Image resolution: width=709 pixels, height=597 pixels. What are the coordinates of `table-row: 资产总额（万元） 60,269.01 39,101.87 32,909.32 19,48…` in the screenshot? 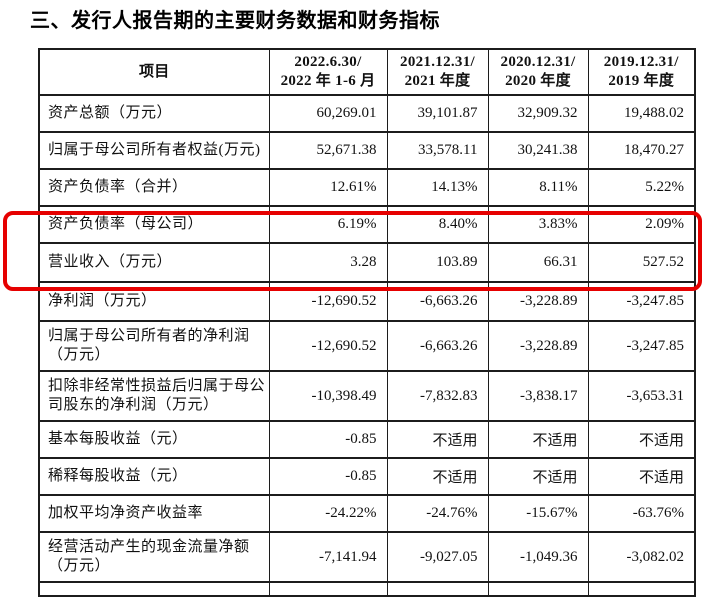 It's located at (367, 113).